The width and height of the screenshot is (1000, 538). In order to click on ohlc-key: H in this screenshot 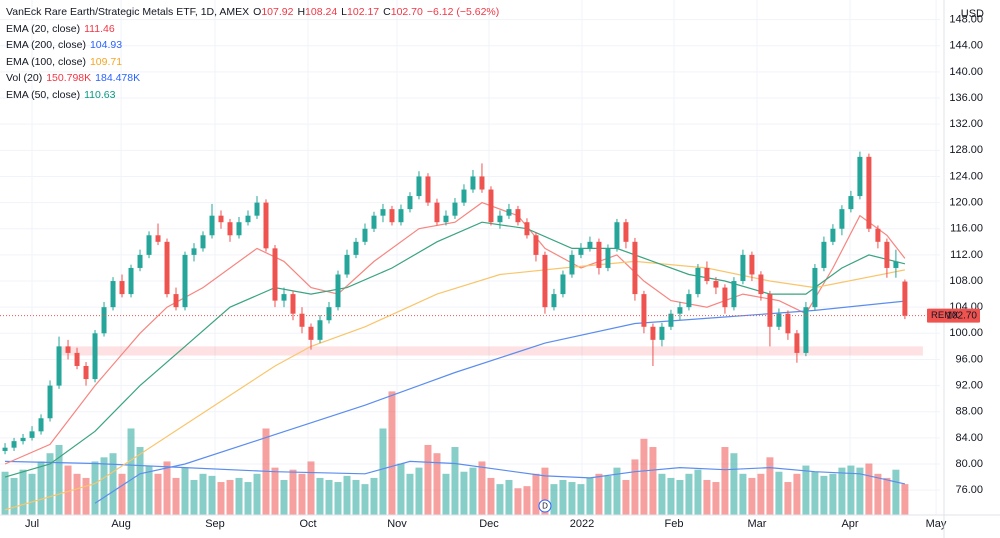, I will do `click(301, 12)`.